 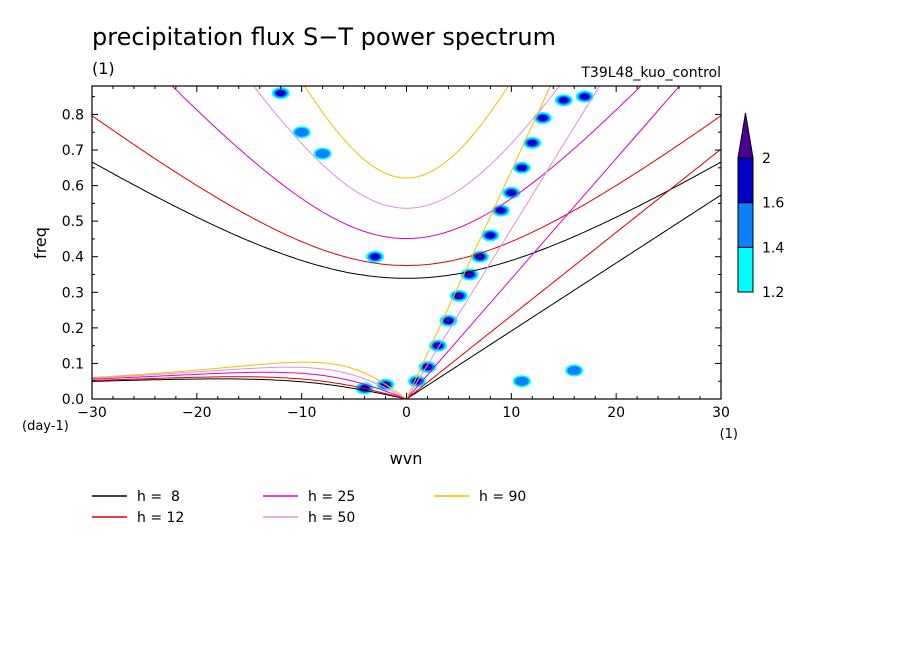 I want to click on chart-title: precipitation flux S−T power spectrum, so click(x=324, y=37).